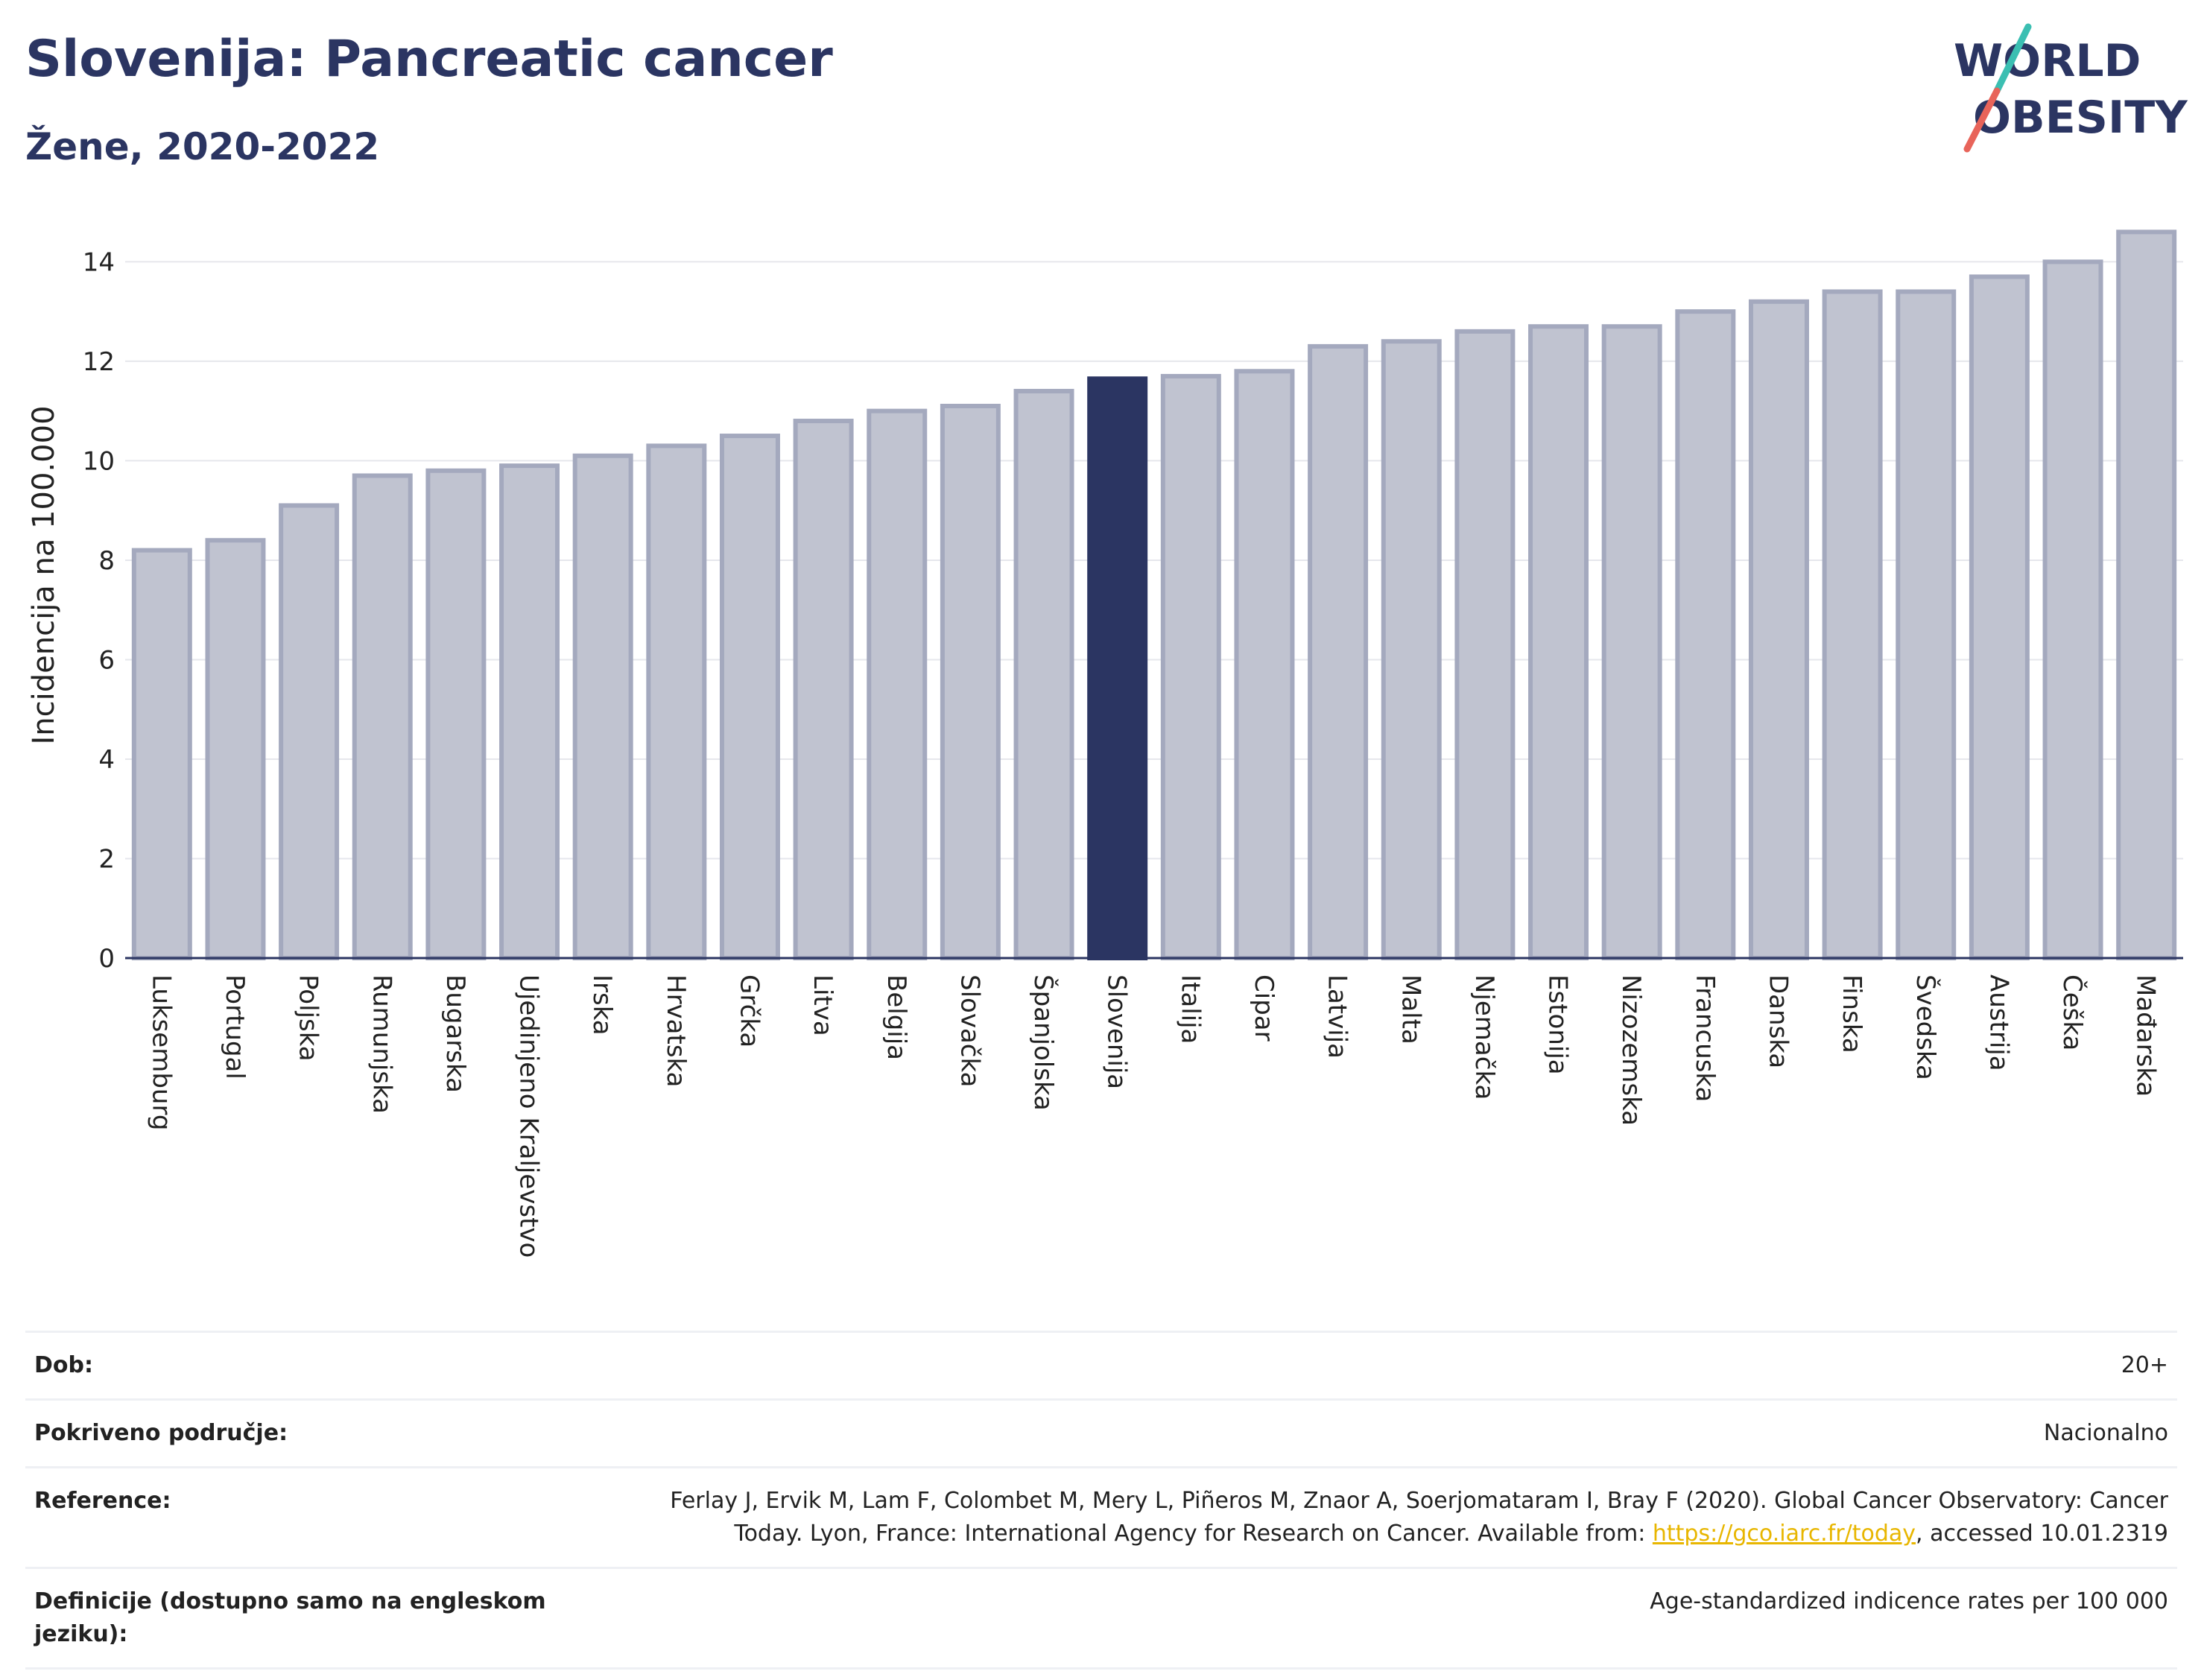  What do you see at coordinates (2072, 1012) in the screenshot?
I see `x-tick-label: Češka` at bounding box center [2072, 1012].